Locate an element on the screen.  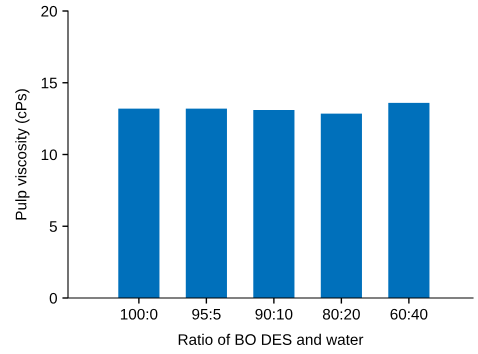
x-axis-title: Ratio of BO DES and water is located at coordinates (271, 339).